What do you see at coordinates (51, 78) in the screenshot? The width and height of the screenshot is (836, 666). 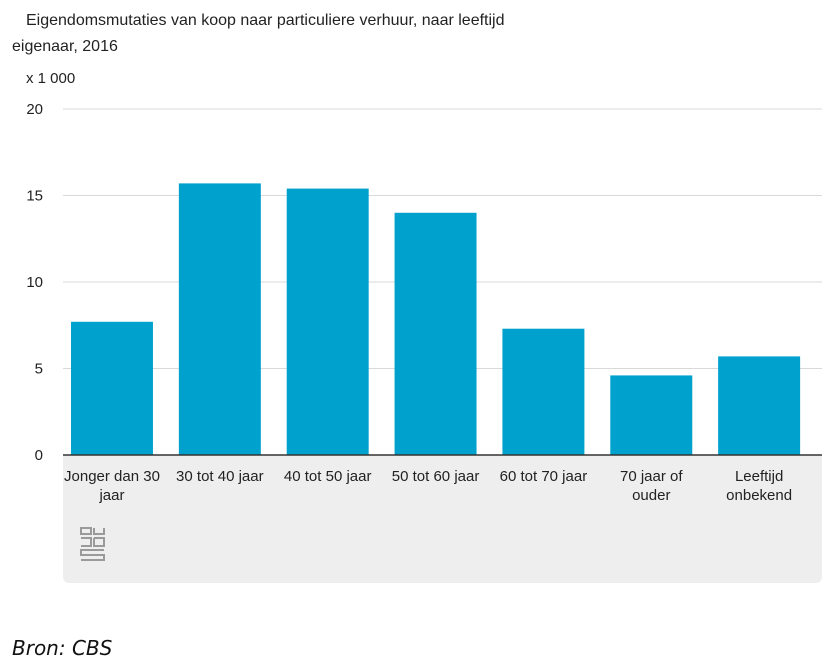 I see `y-unit-label: x 1 000` at bounding box center [51, 78].